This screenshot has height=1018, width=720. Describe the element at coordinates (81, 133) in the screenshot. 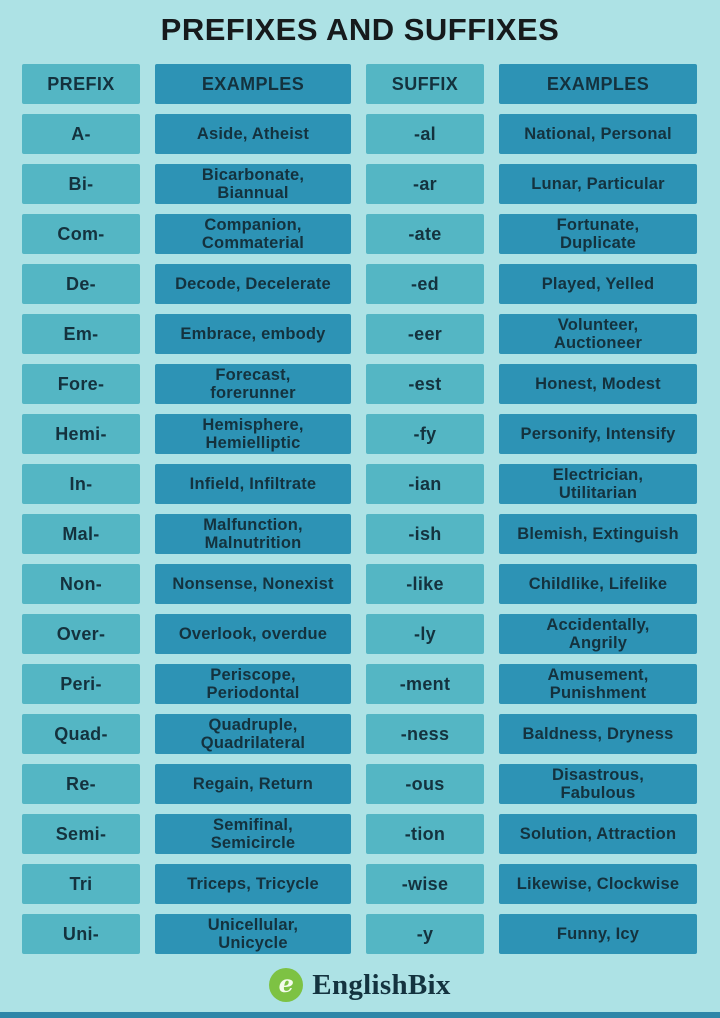

I see `prefix-cell-text: A-` at that location.